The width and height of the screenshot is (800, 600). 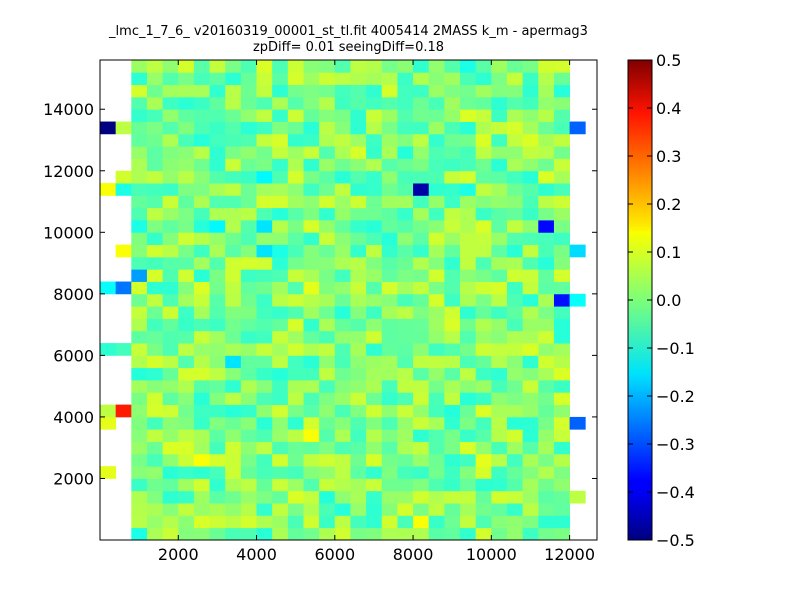 I want to click on colorbar-tick-label: −0.5, so click(x=675, y=540).